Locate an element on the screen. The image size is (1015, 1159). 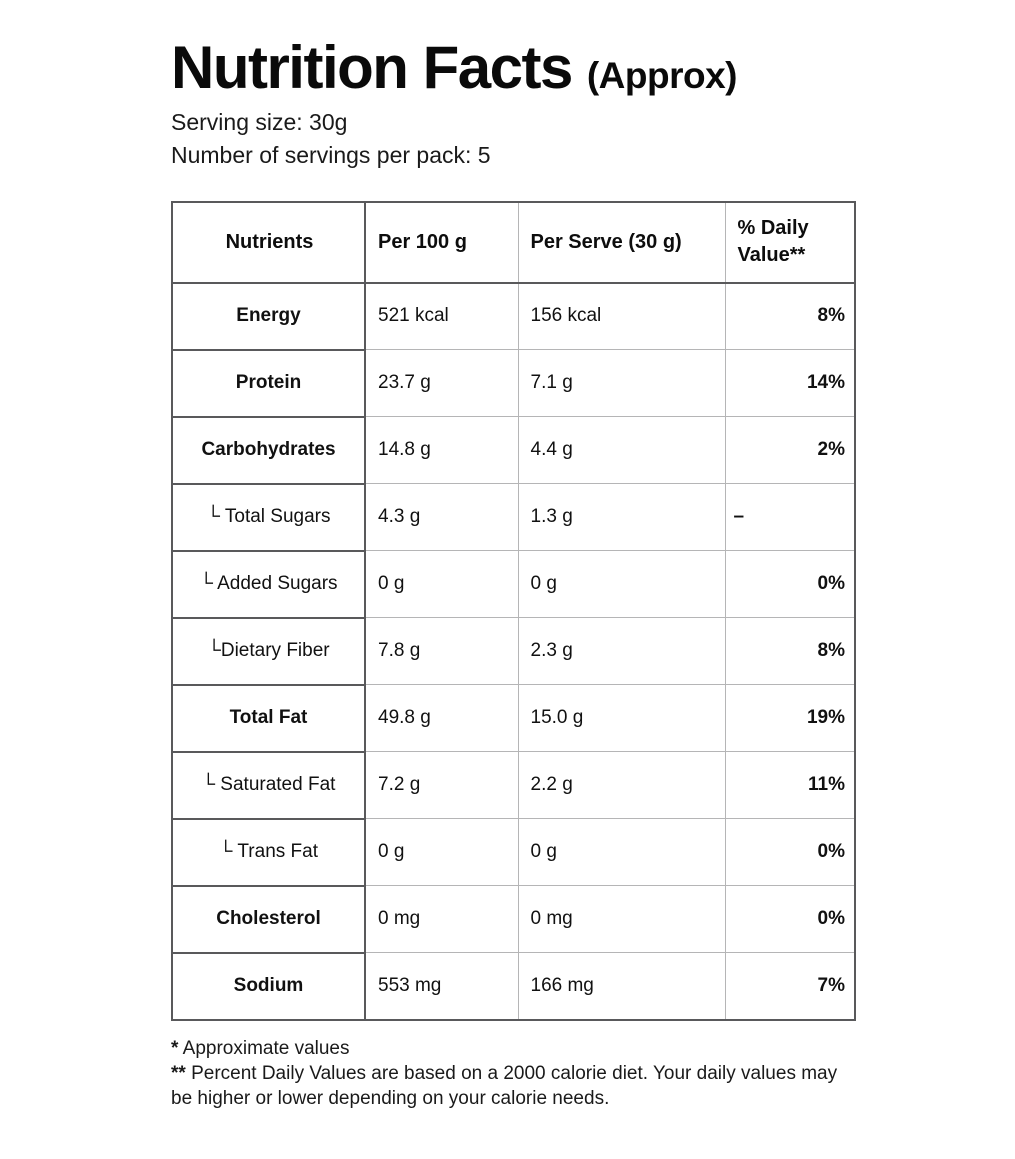
title-line: Nutrition Facts (Approx) is located at coordinates (593, 67).